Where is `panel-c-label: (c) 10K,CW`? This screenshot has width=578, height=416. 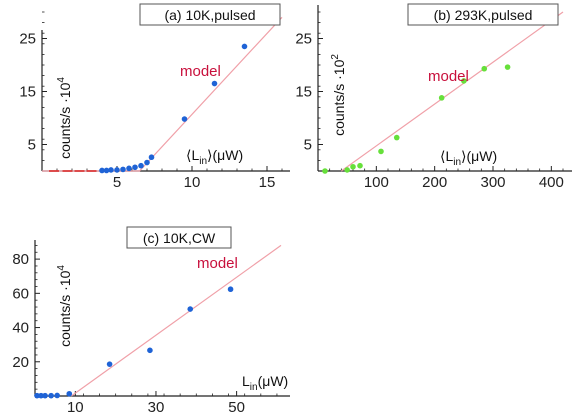 panel-c-label: (c) 10K,CW is located at coordinates (179, 238).